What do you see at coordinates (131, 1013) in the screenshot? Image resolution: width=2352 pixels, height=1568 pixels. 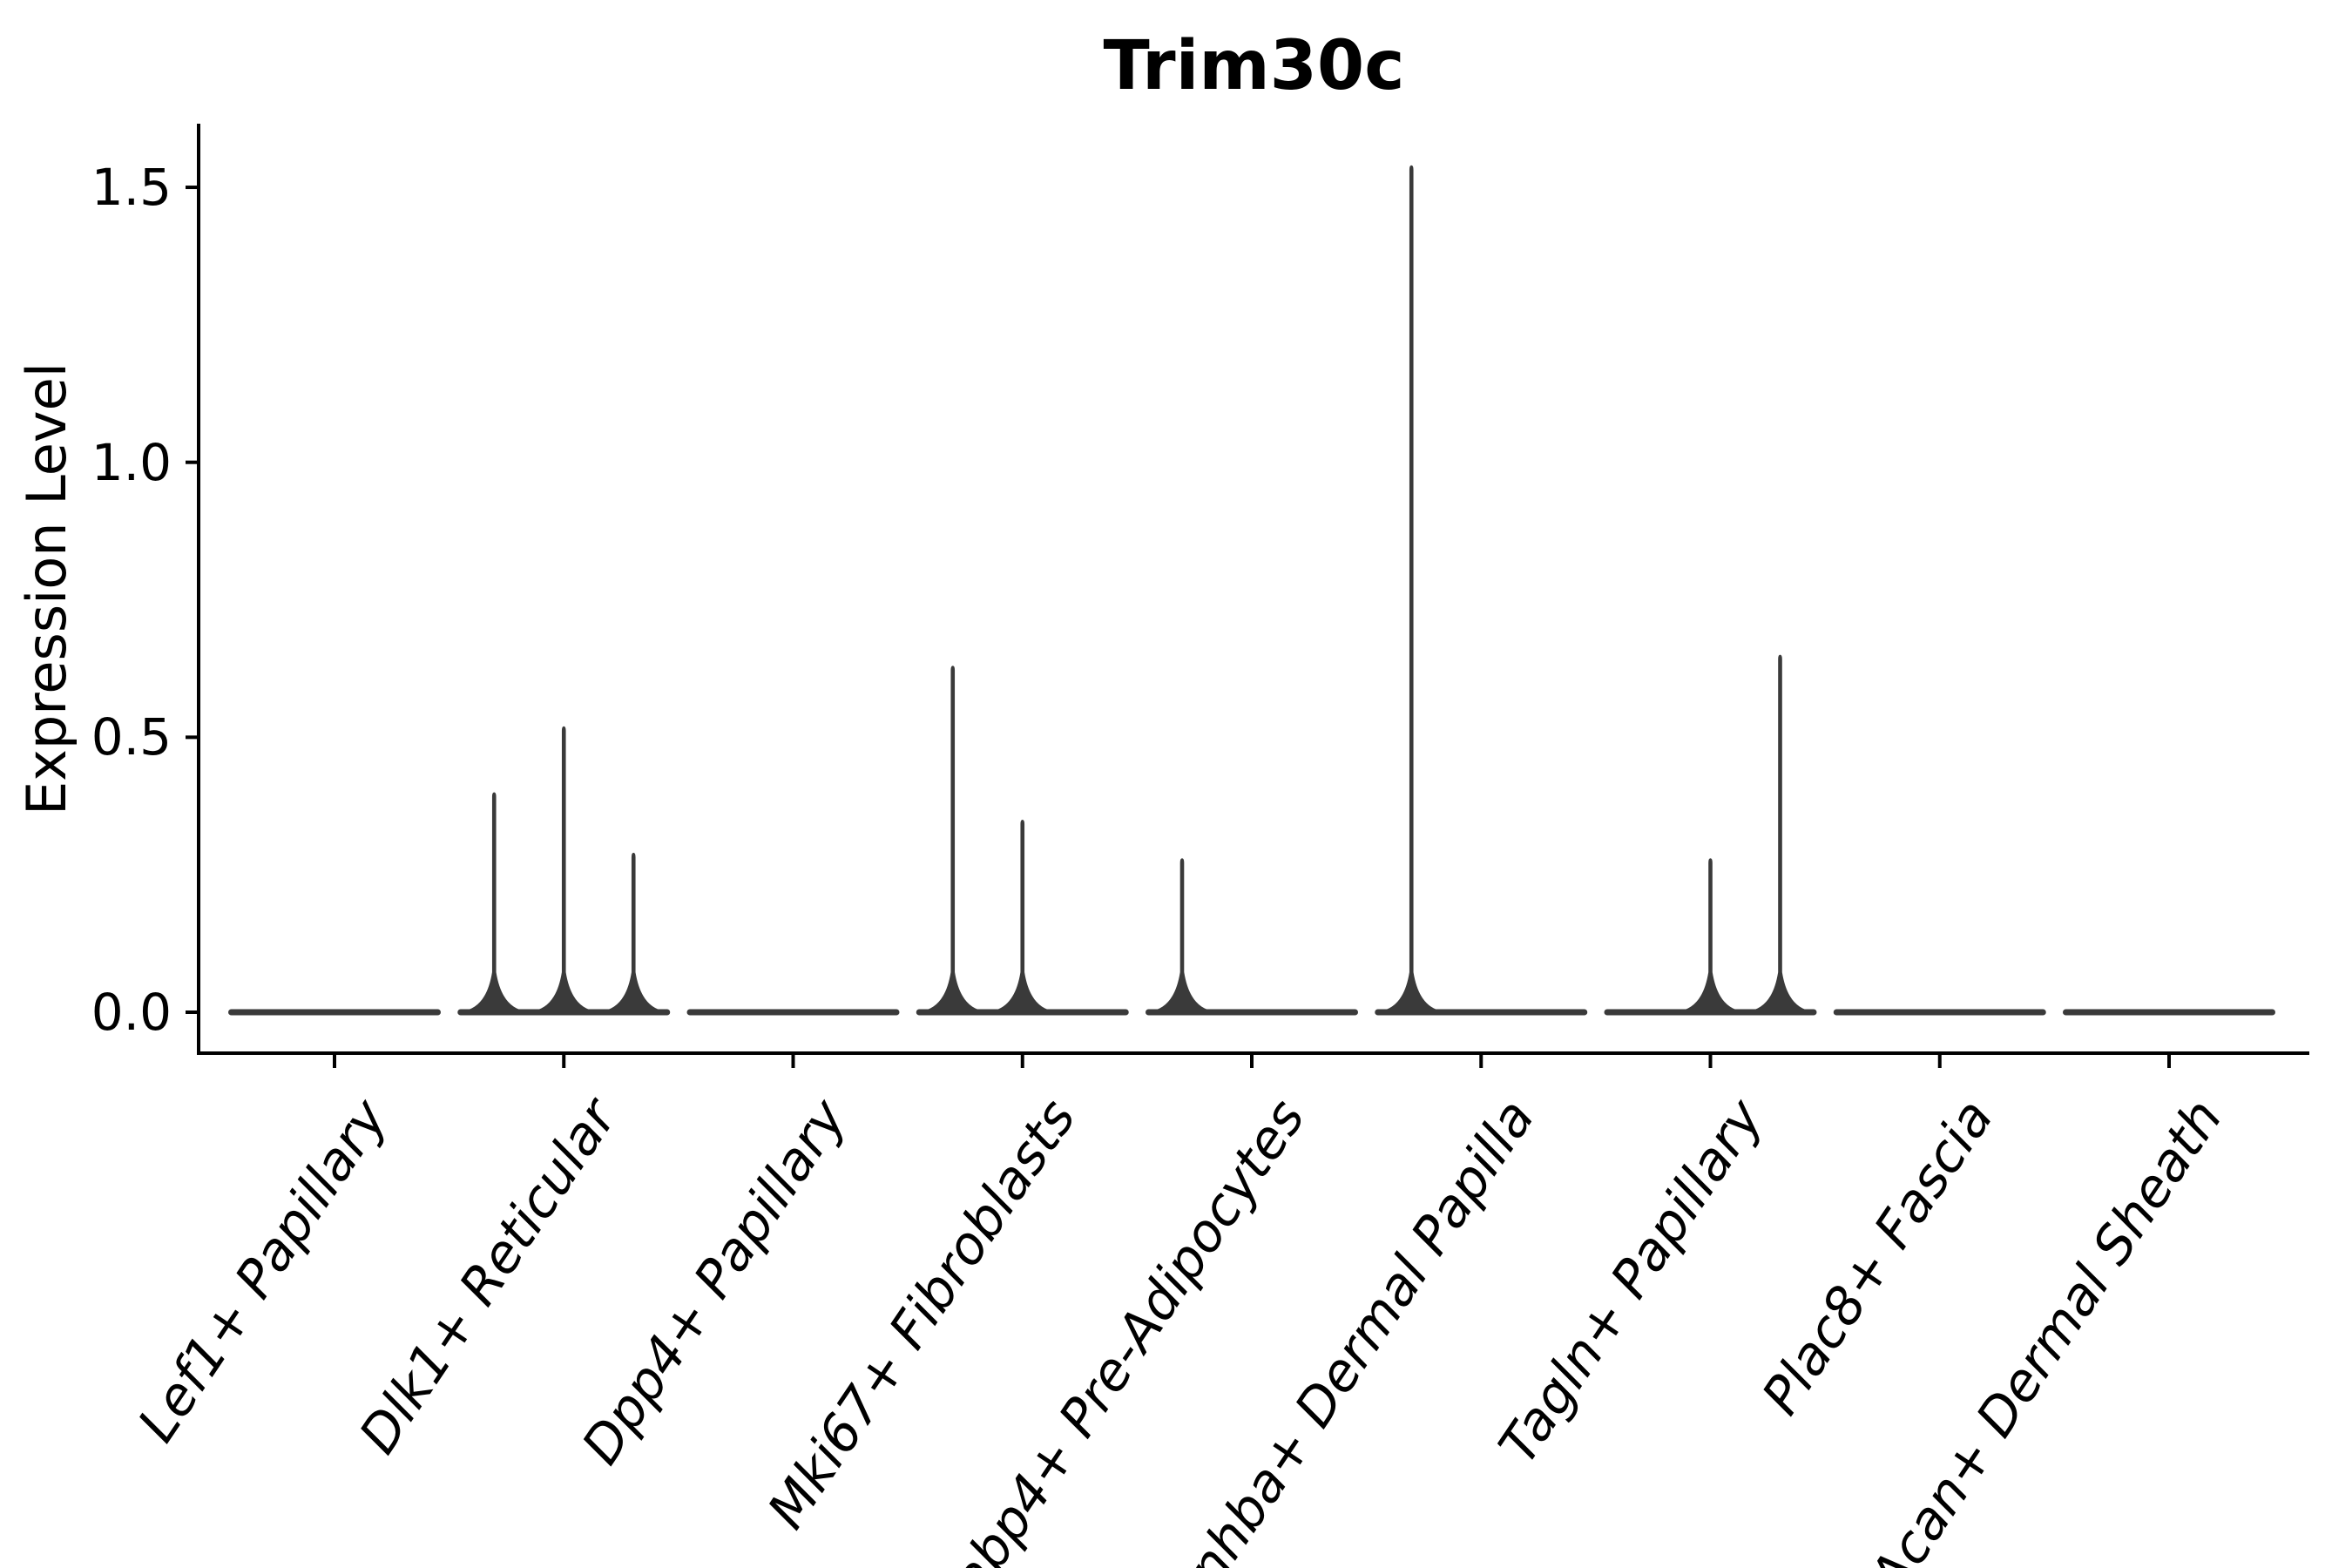 I see `y-tick-label: 0.0` at bounding box center [131, 1013].